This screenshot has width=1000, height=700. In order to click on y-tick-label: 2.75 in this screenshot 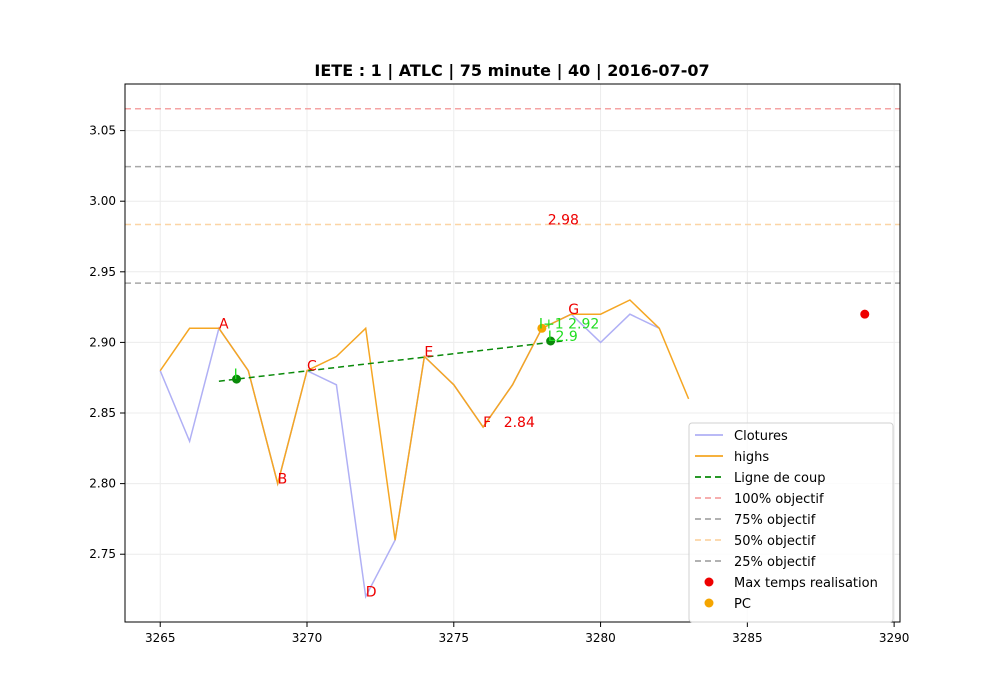, I will do `click(102, 554)`.